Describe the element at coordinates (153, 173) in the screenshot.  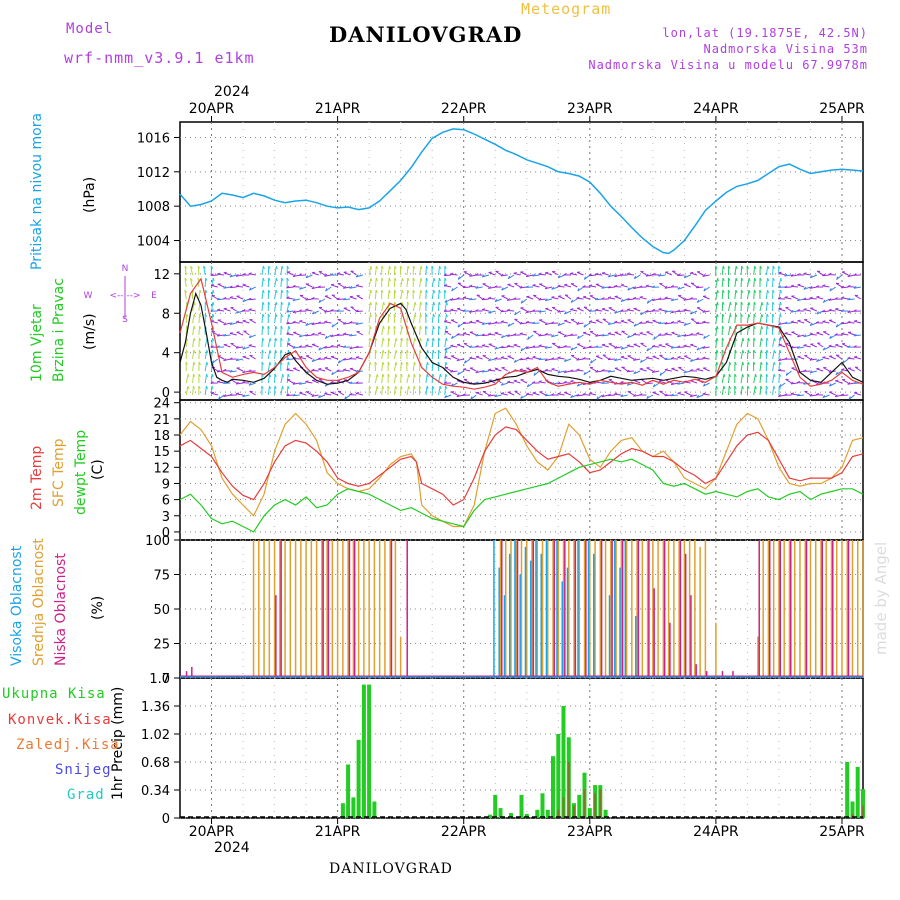
I see `y-tick-label: 1012` at that location.